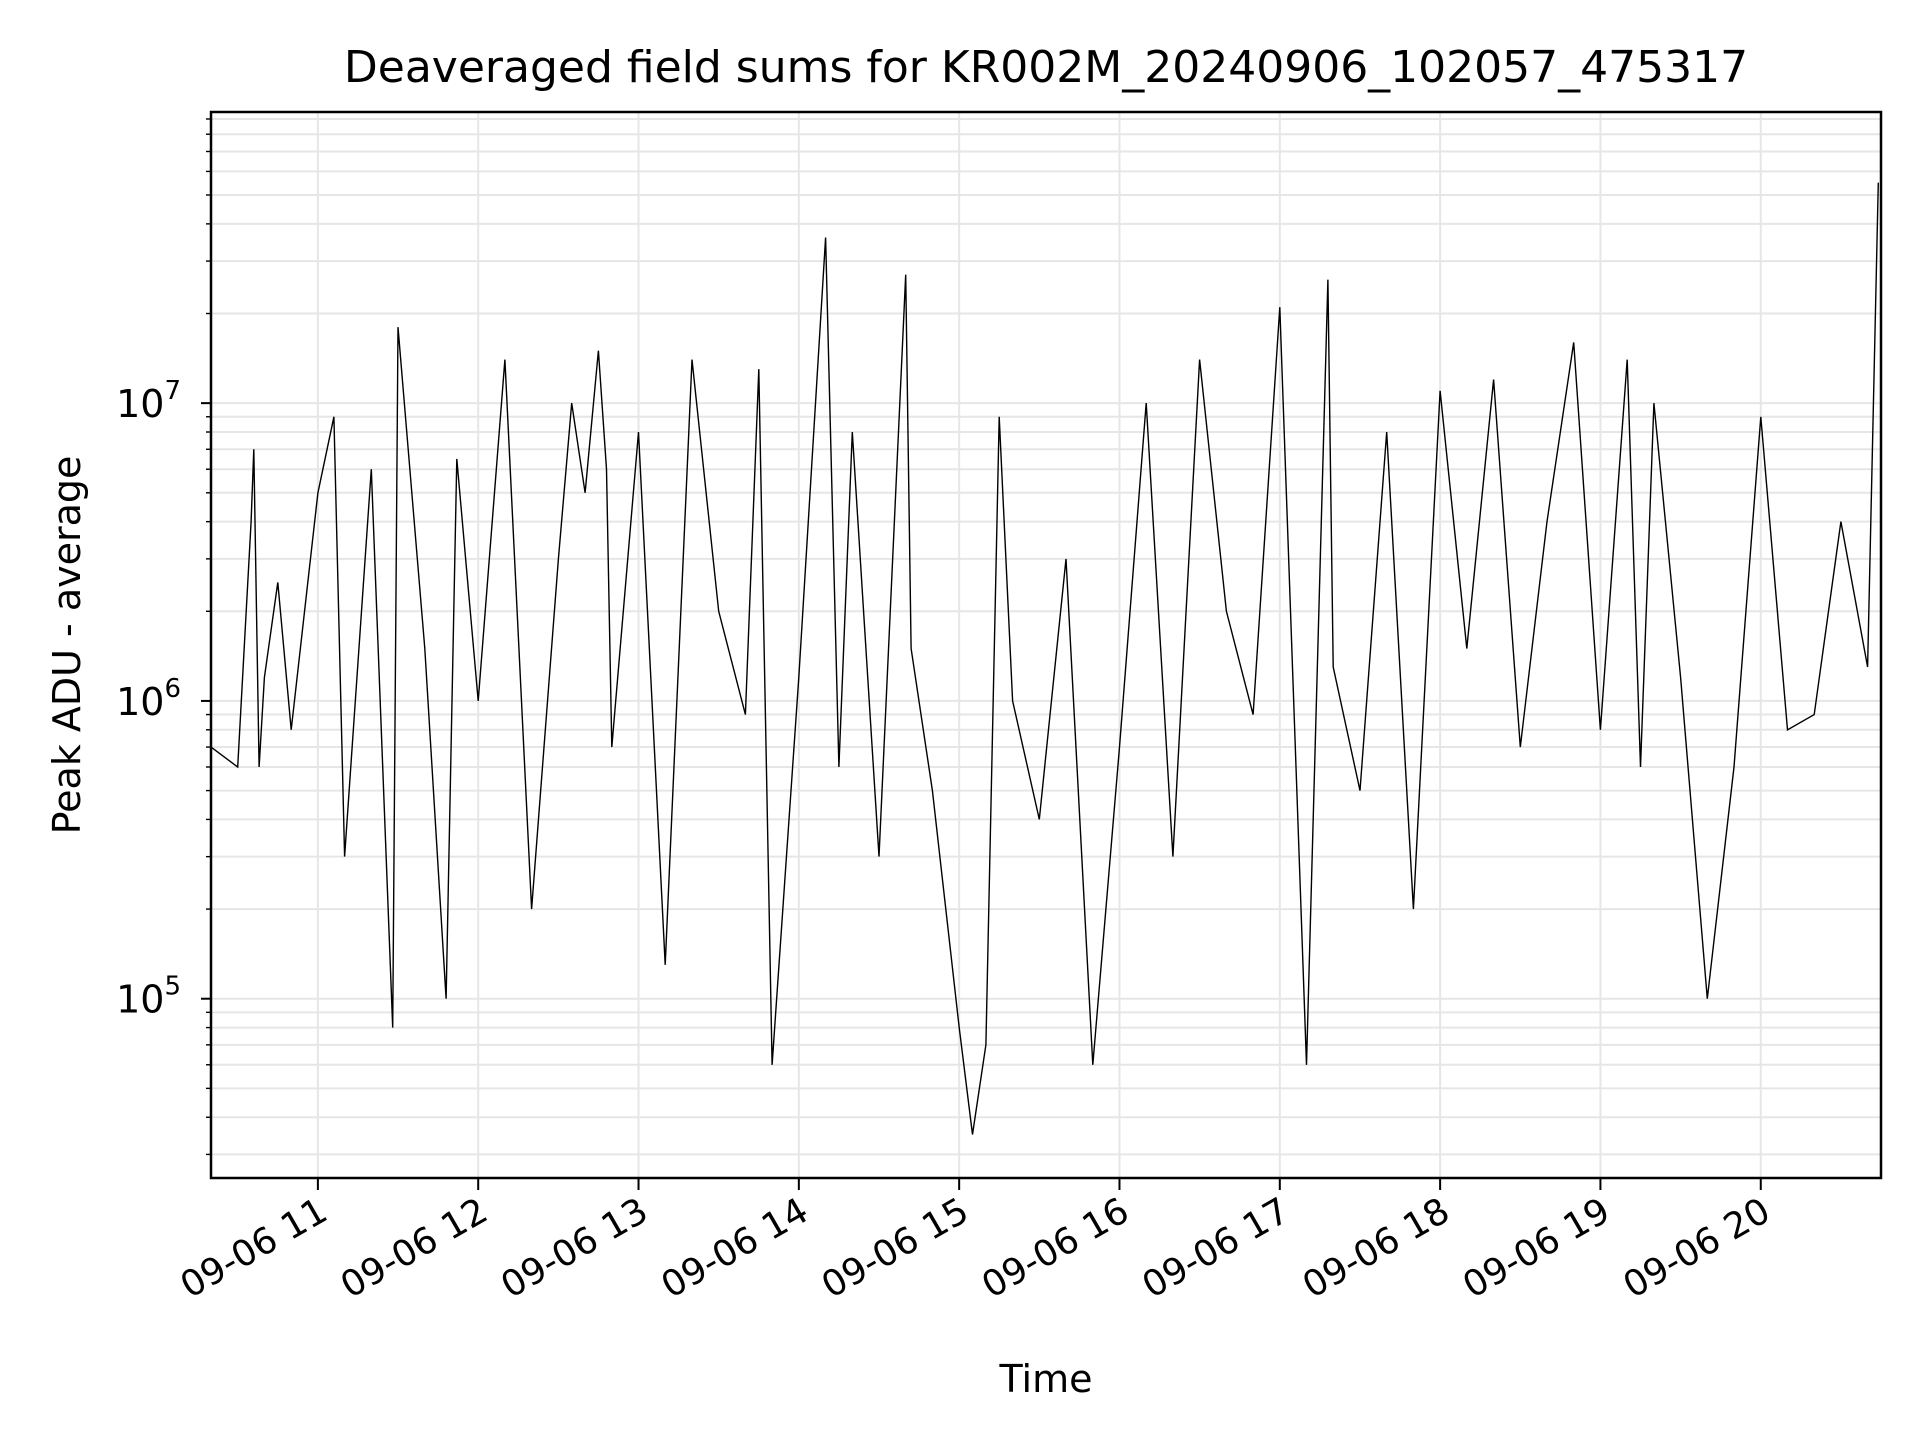 The height and width of the screenshot is (1440, 1920). Describe the element at coordinates (67, 645) in the screenshot. I see `y-axis-label: Peak ADU - average` at that location.